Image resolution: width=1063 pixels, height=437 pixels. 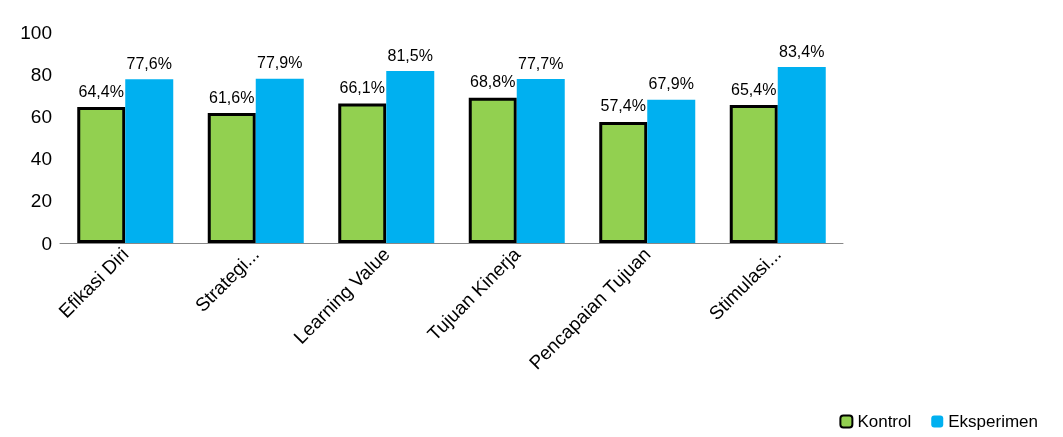 I want to click on y-tick-label: 40, so click(x=41, y=159).